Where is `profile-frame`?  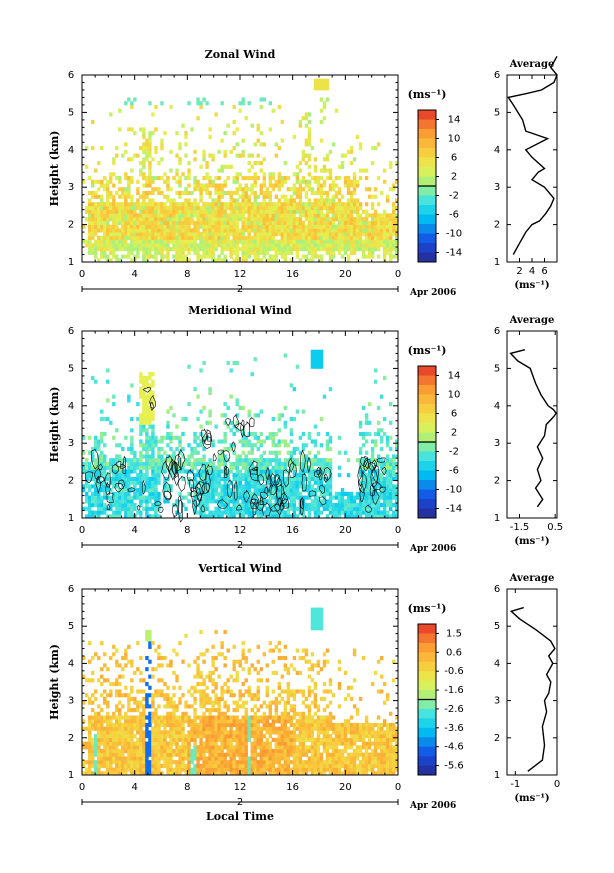
profile-frame is located at coordinates (532, 424).